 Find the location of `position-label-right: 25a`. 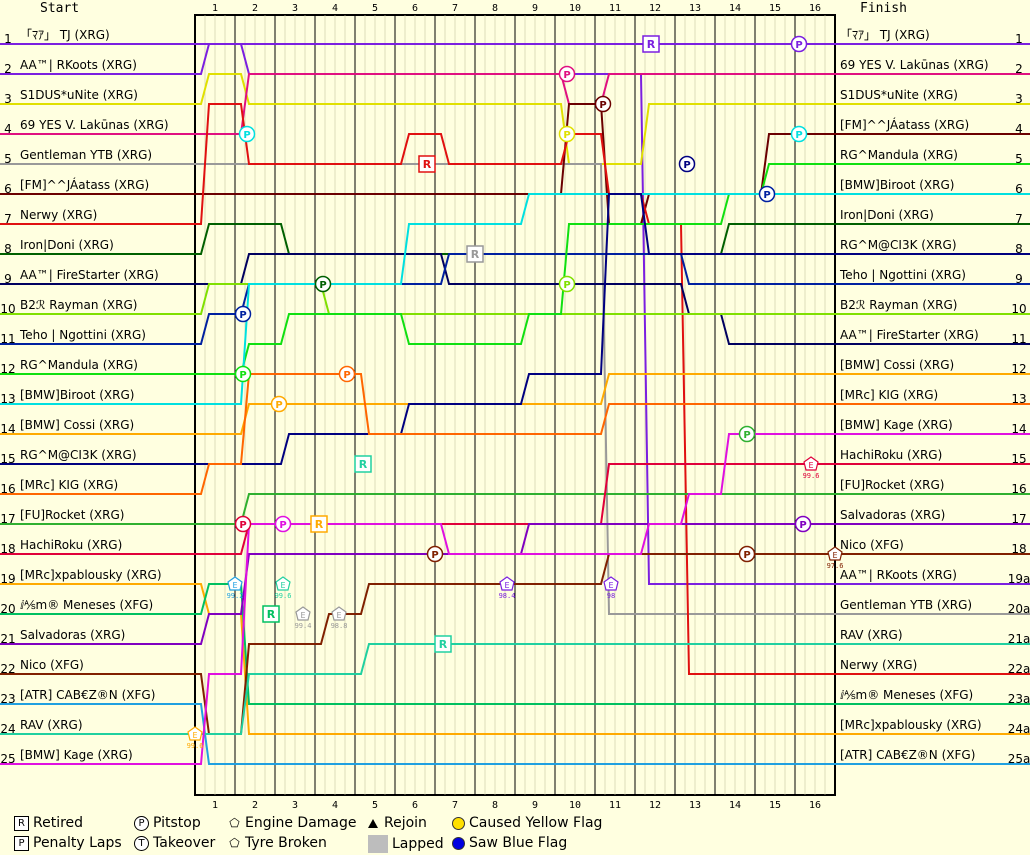

position-label-right: 25a is located at coordinates (1019, 759).